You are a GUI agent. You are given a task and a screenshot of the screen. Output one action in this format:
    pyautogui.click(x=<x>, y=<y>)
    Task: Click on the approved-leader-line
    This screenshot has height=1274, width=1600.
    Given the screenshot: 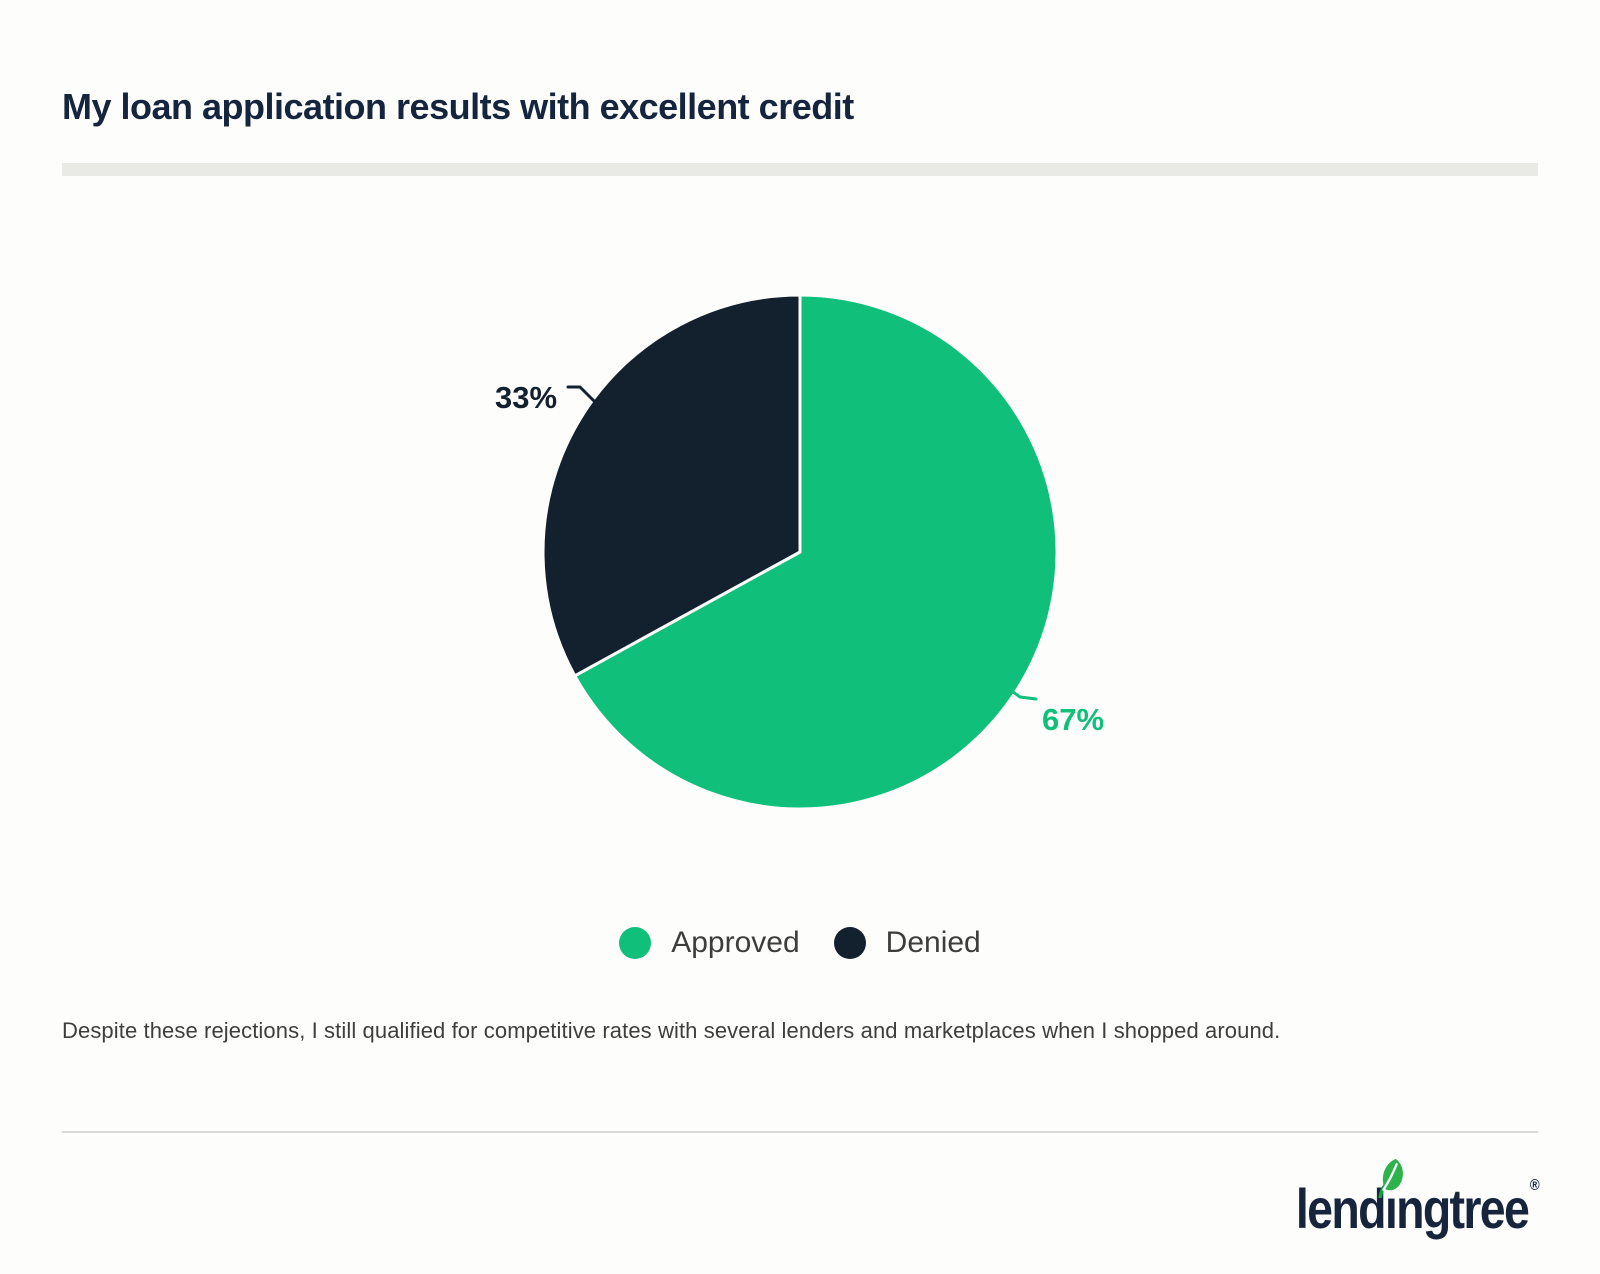 What is the action you would take?
    pyautogui.click(x=1022, y=694)
    